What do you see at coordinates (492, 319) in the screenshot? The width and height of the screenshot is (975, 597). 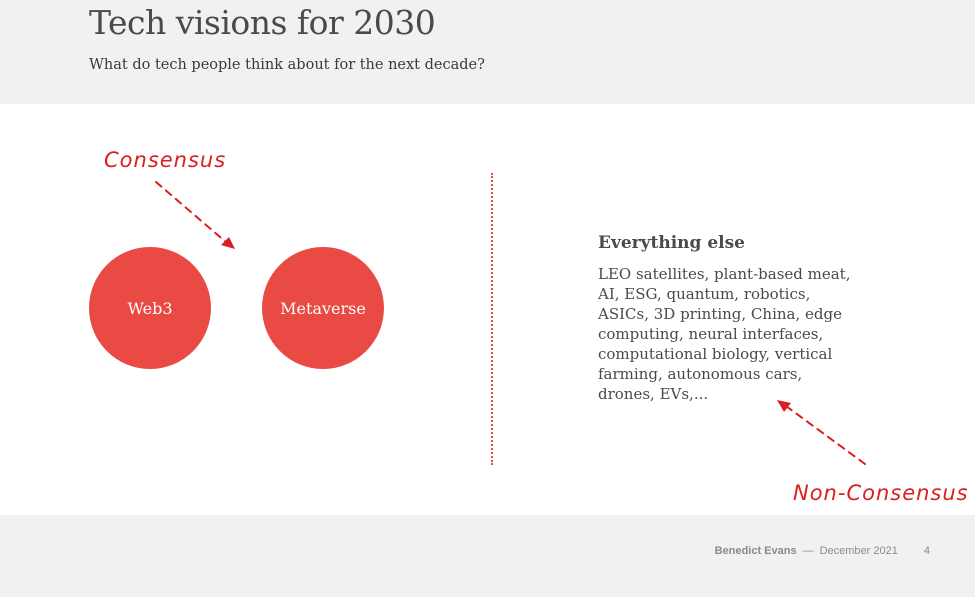 I see `dotted-divider` at bounding box center [492, 319].